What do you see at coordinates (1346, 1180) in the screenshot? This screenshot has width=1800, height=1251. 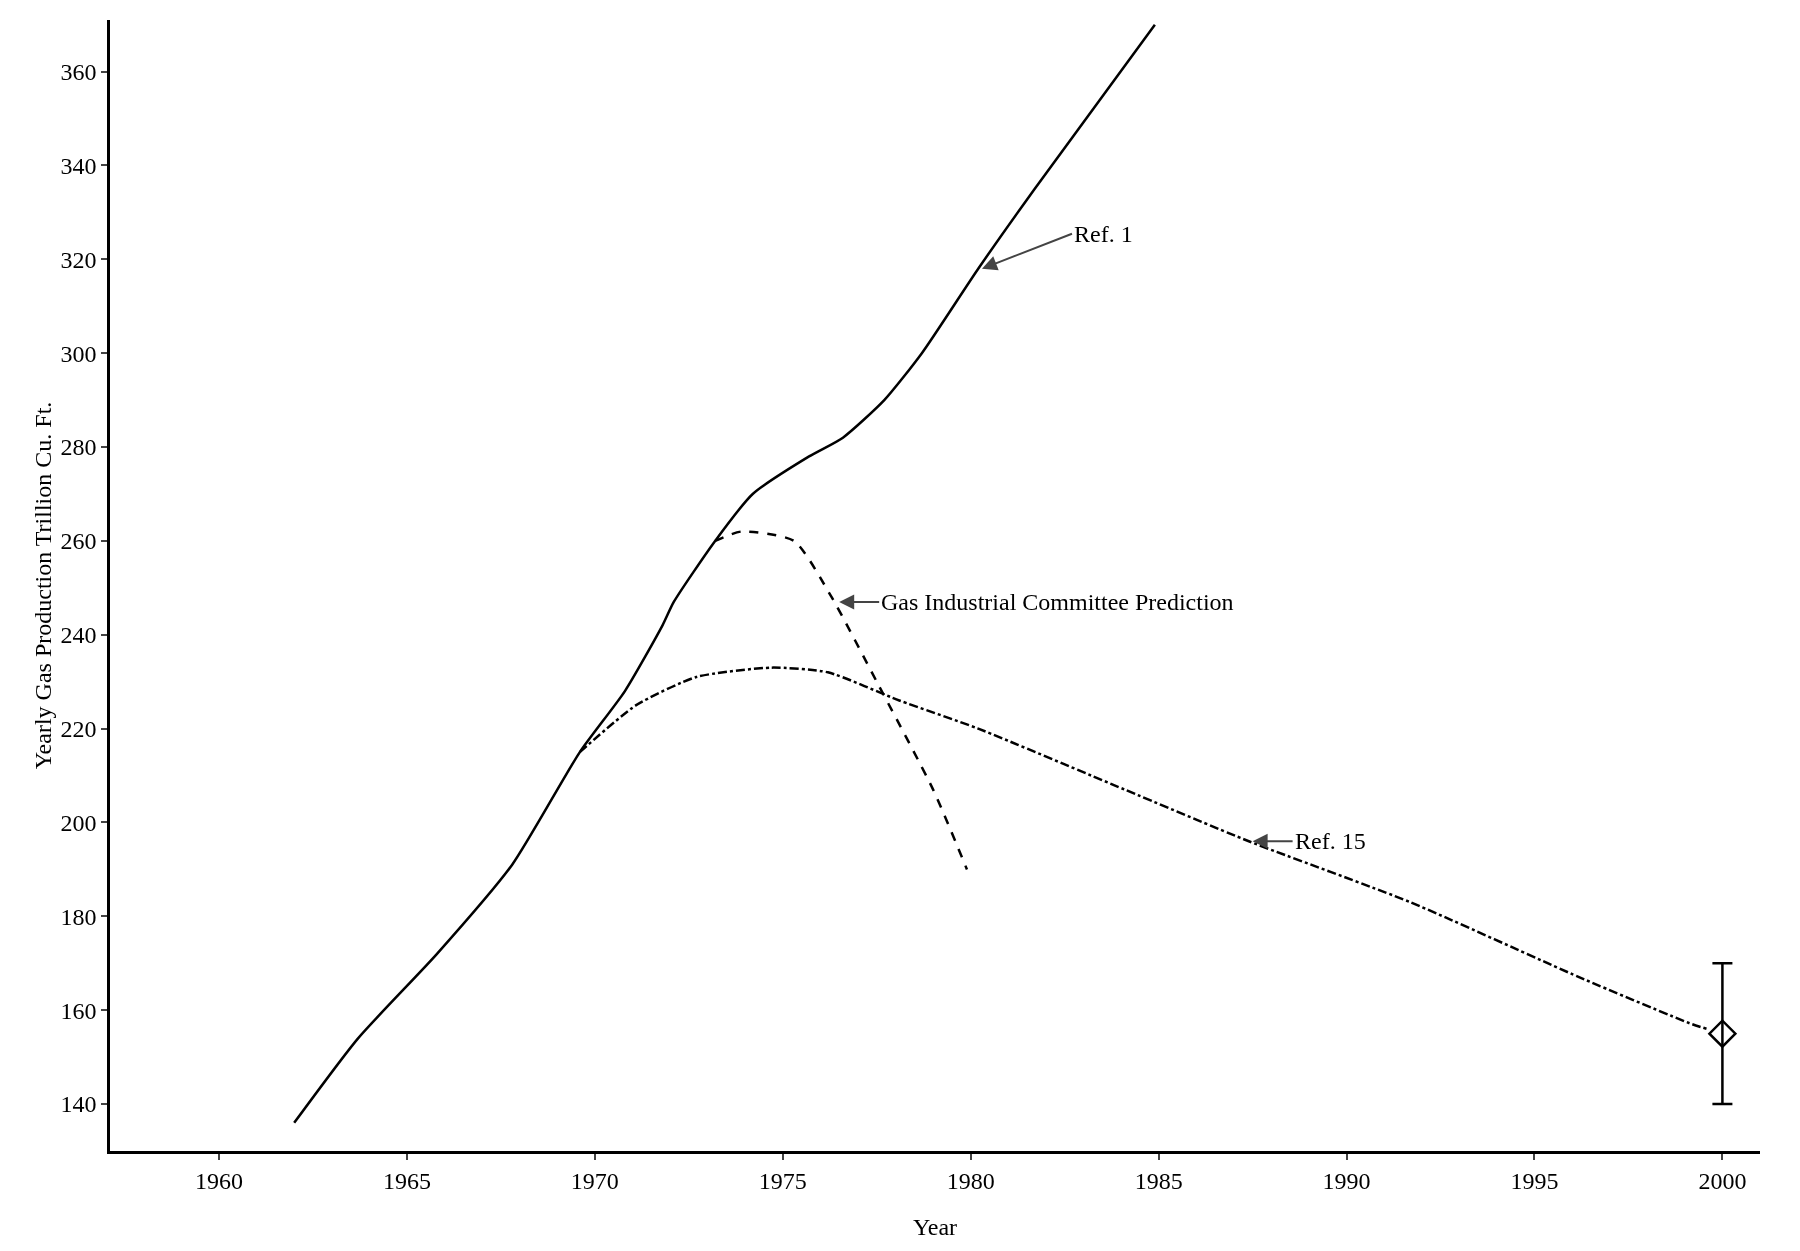 I see `x-tick-label: 1990` at bounding box center [1346, 1180].